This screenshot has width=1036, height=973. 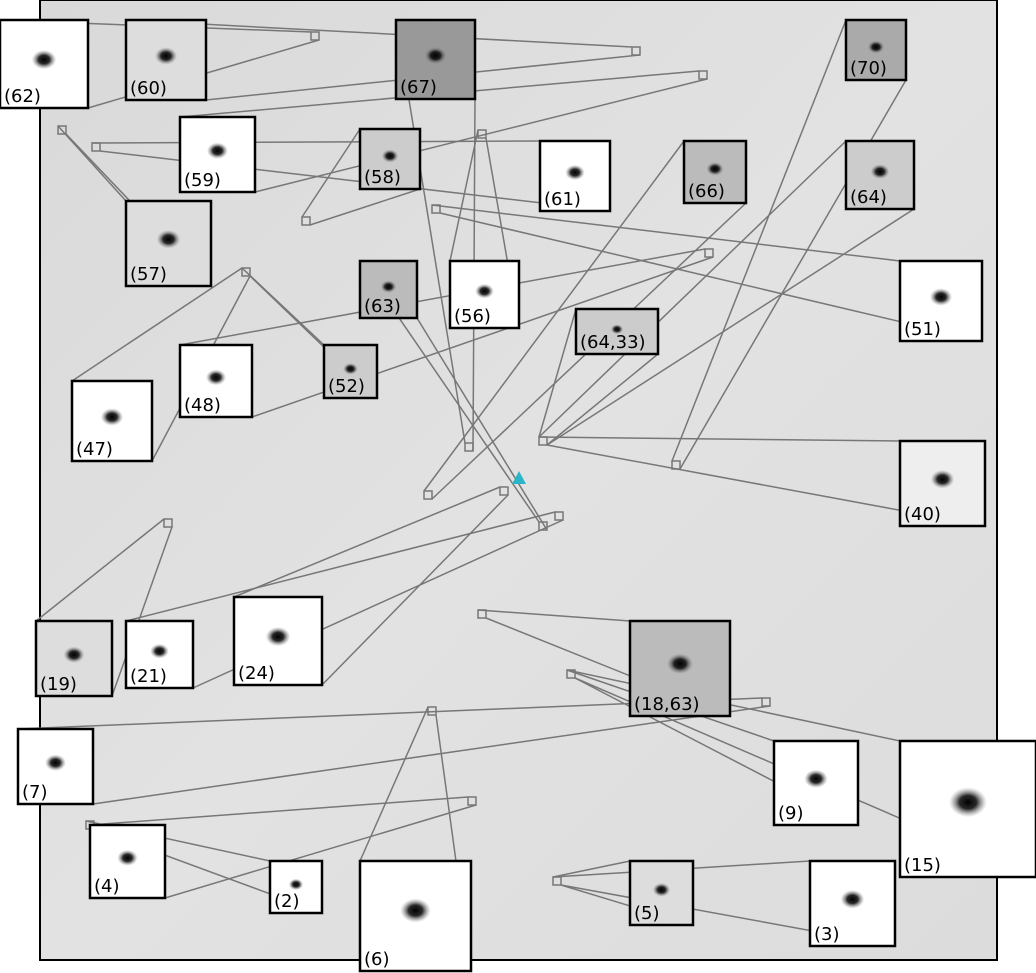 What do you see at coordinates (94, 449) in the screenshot?
I see `cutout-label: (47)` at bounding box center [94, 449].